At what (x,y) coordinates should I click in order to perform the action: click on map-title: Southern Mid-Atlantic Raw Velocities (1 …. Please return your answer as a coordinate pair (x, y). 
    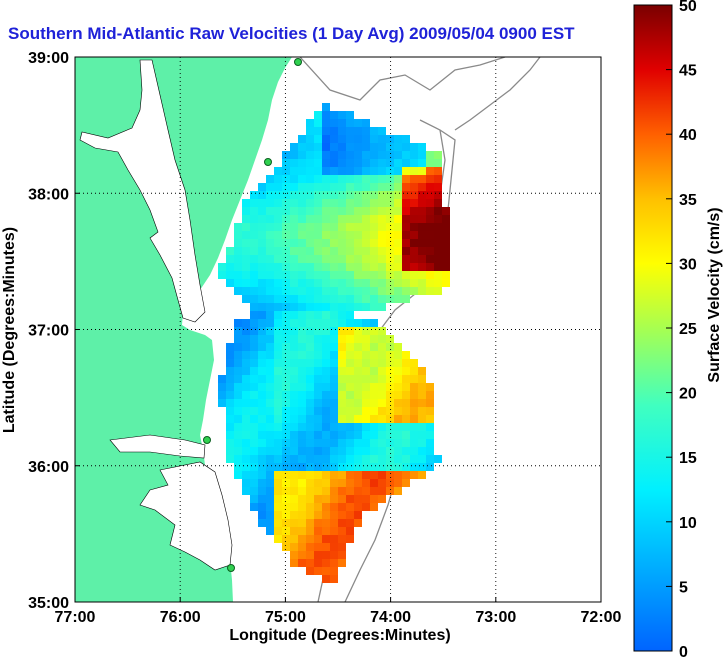
    Looking at the image, I should click on (291, 33).